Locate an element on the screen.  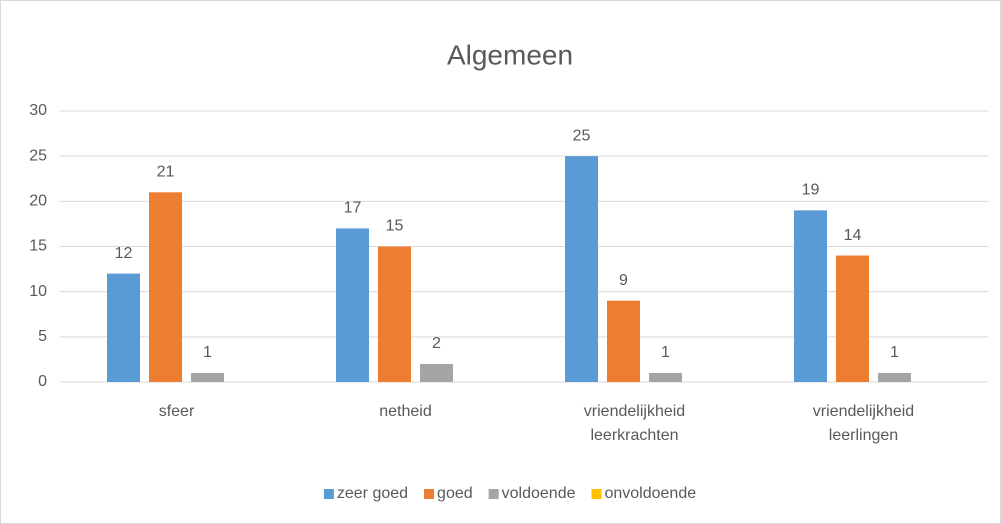
legend-label: onvoldoende is located at coordinates (650, 493).